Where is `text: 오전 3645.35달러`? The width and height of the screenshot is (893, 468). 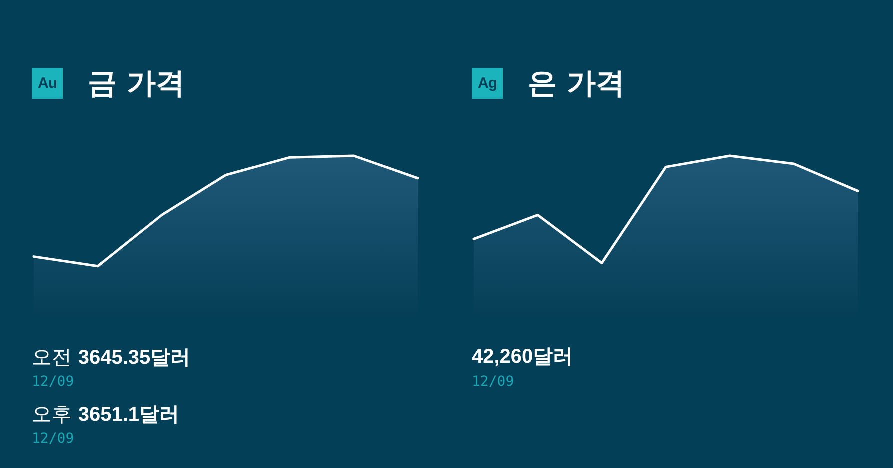
text: 오전 3645.35달러 is located at coordinates (111, 357).